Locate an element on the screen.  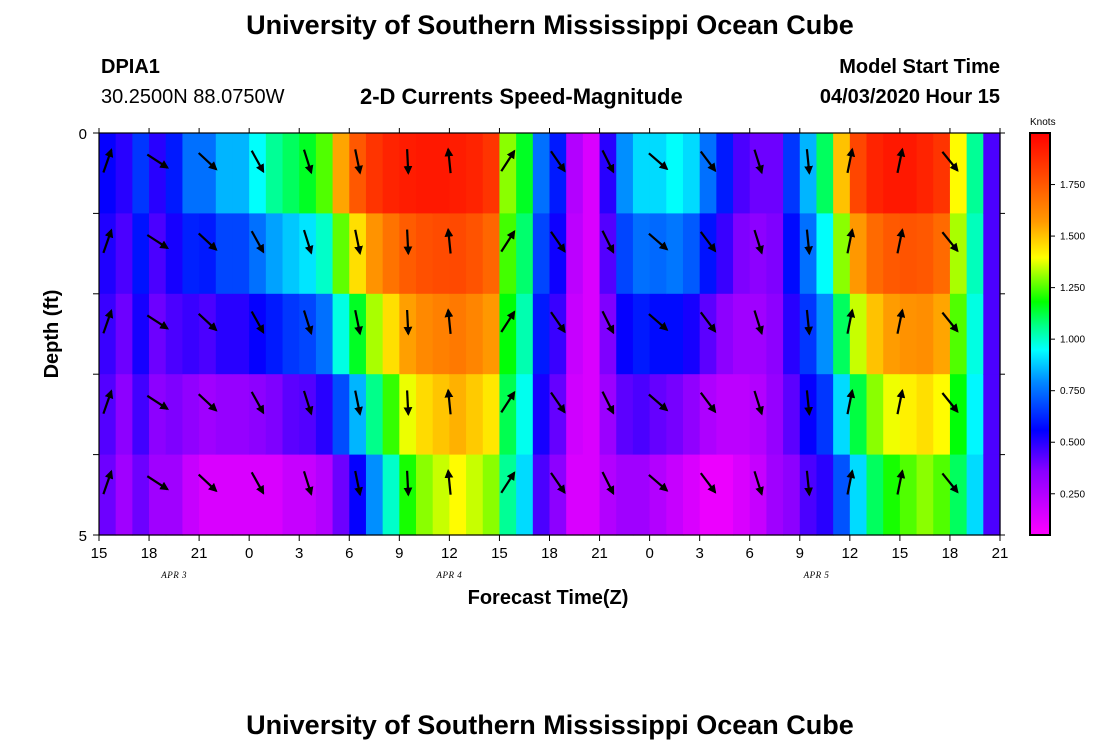
x-tick-label: 18 is located at coordinates (950, 553).